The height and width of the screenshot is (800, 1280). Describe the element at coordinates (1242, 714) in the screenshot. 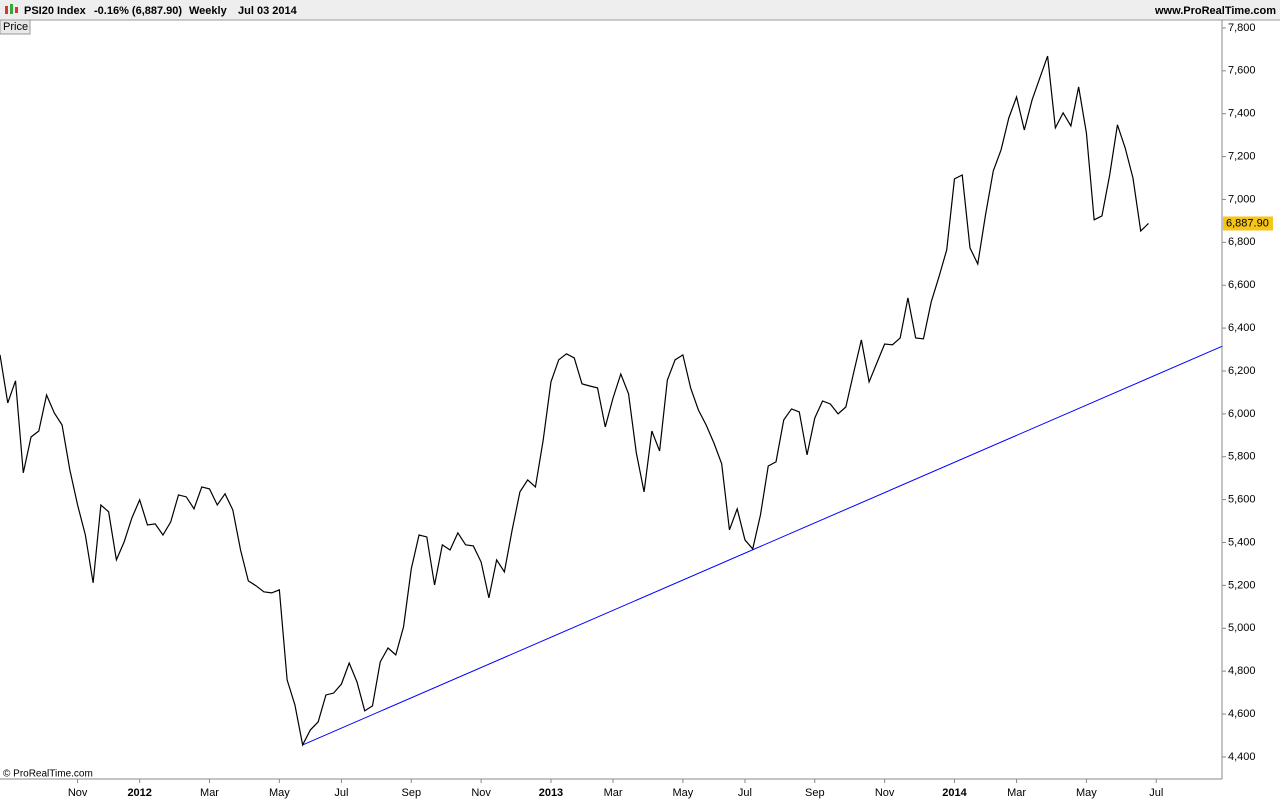

I see `y-tick-label: 4,600` at that location.